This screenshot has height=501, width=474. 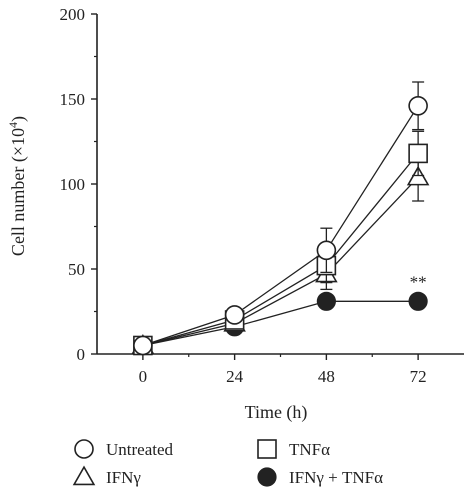 I want to click on y-tick-label: 0, so click(x=81, y=354).